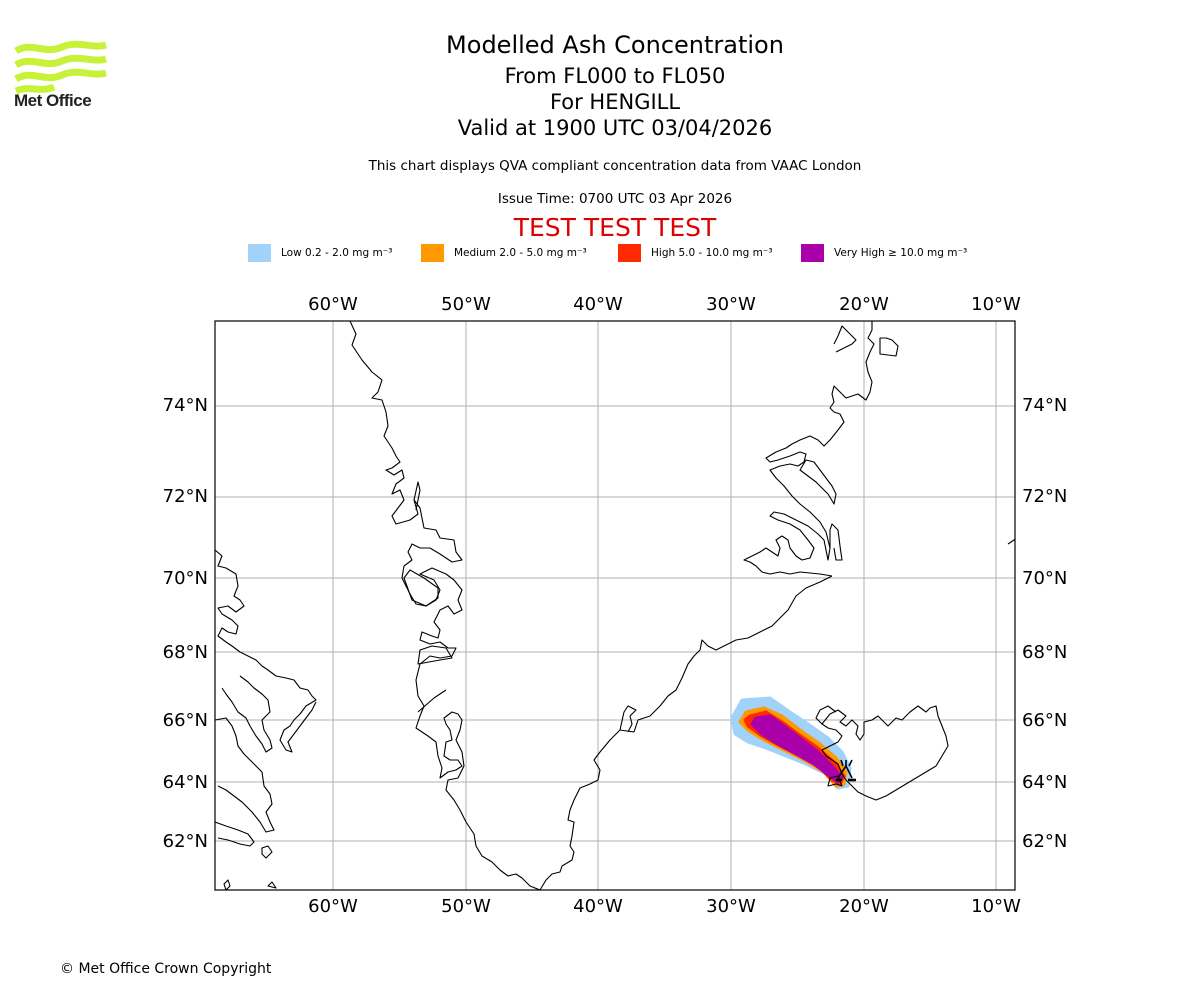  I want to click on test-banner: TEST TEST TEST, so click(615, 227).